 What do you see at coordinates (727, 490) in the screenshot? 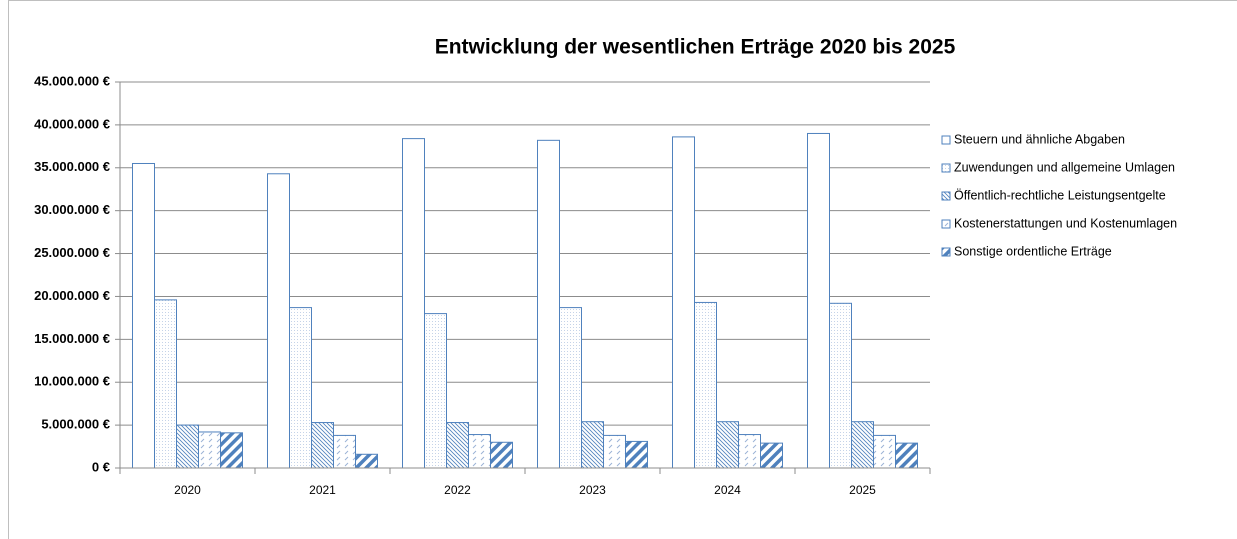
I see `x-tick-label: 2024` at bounding box center [727, 490].